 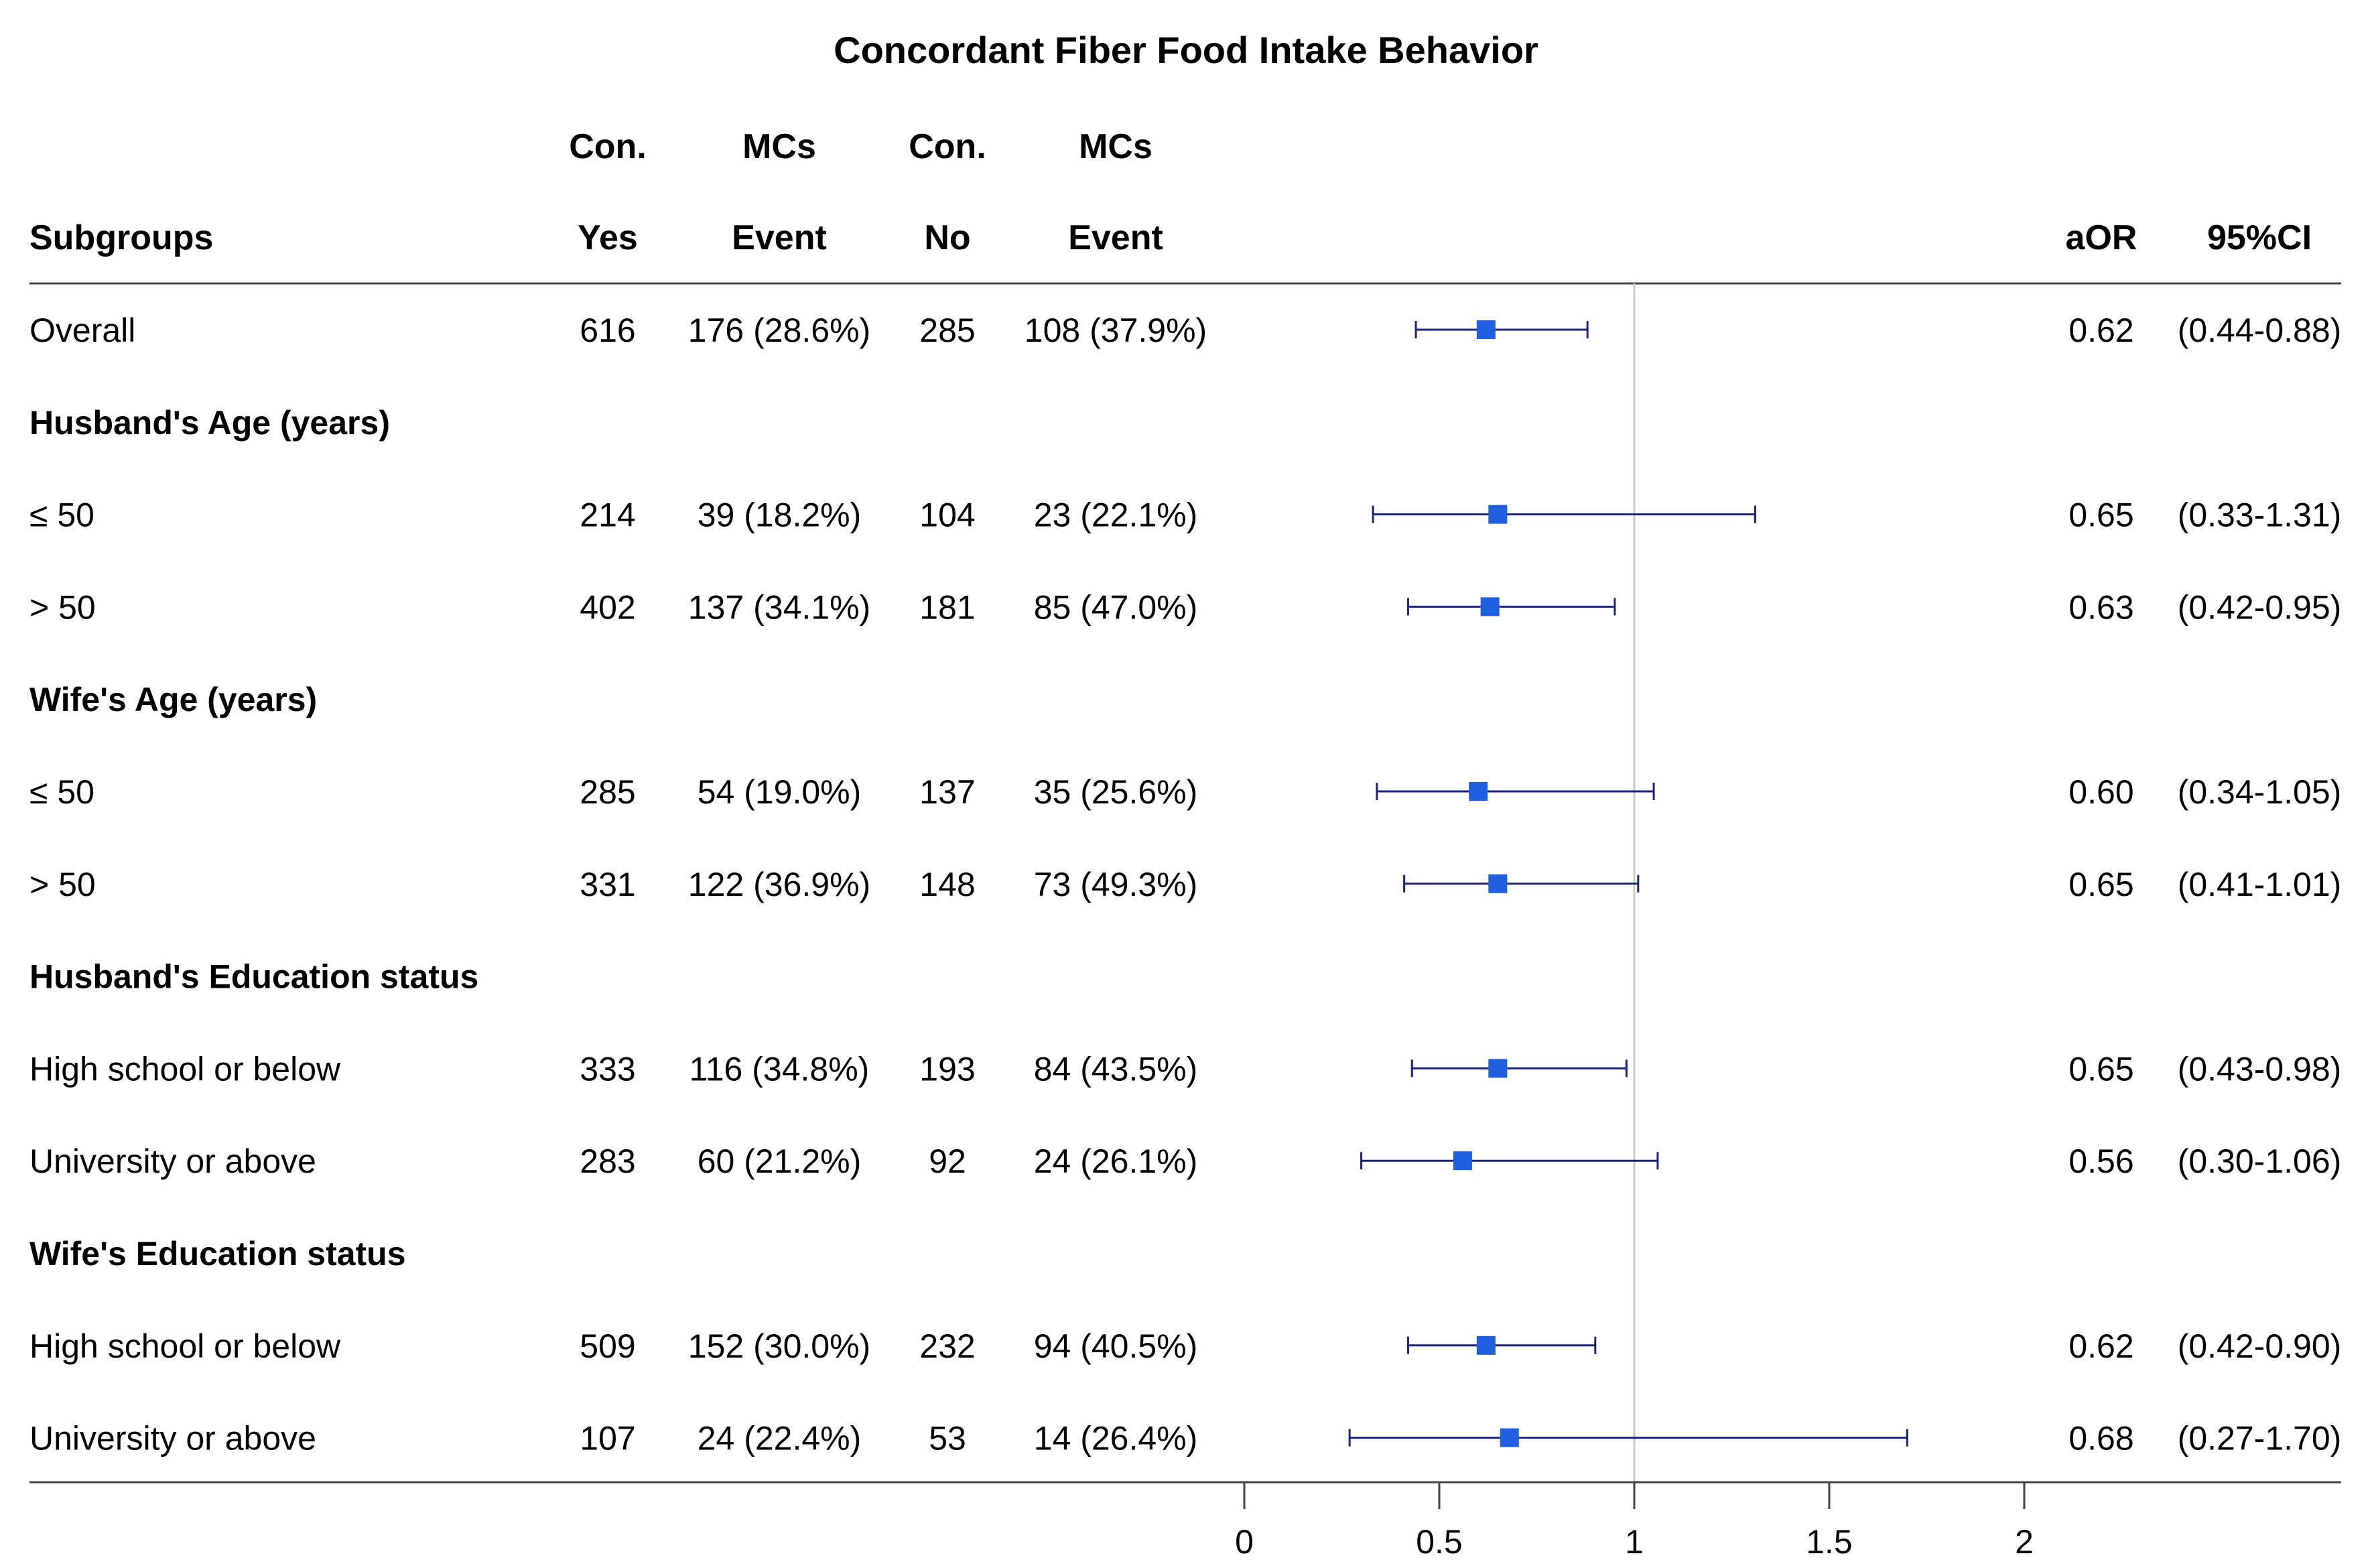 What do you see at coordinates (779, 330) in the screenshot?
I see `cell-mcs-yes-event: 176 (28.6%)` at bounding box center [779, 330].